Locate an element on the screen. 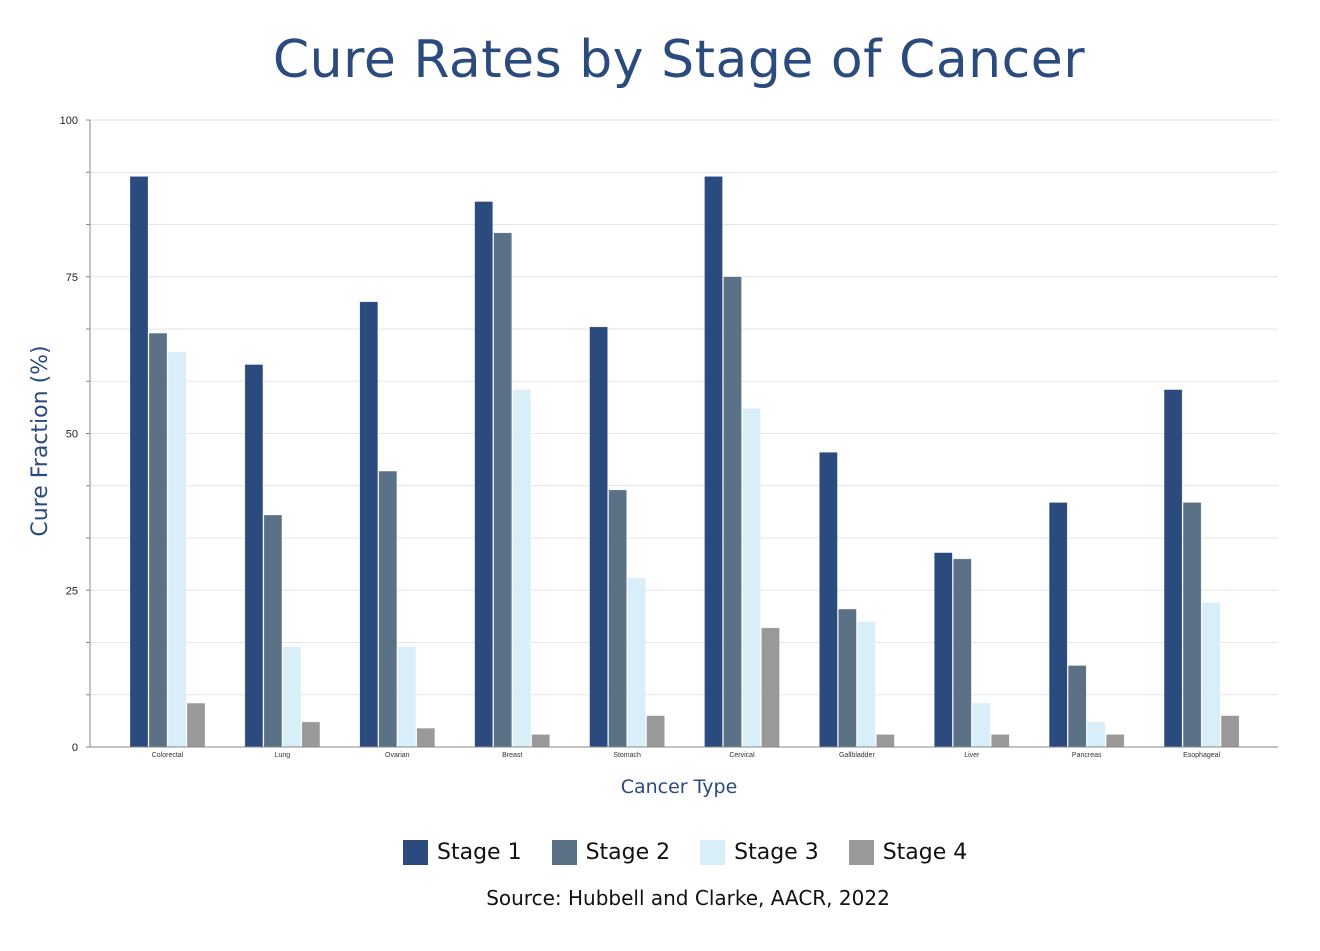 Image resolution: width=1320 pixels, height=951 pixels. bar-stage-2-ovarian is located at coordinates (388, 609).